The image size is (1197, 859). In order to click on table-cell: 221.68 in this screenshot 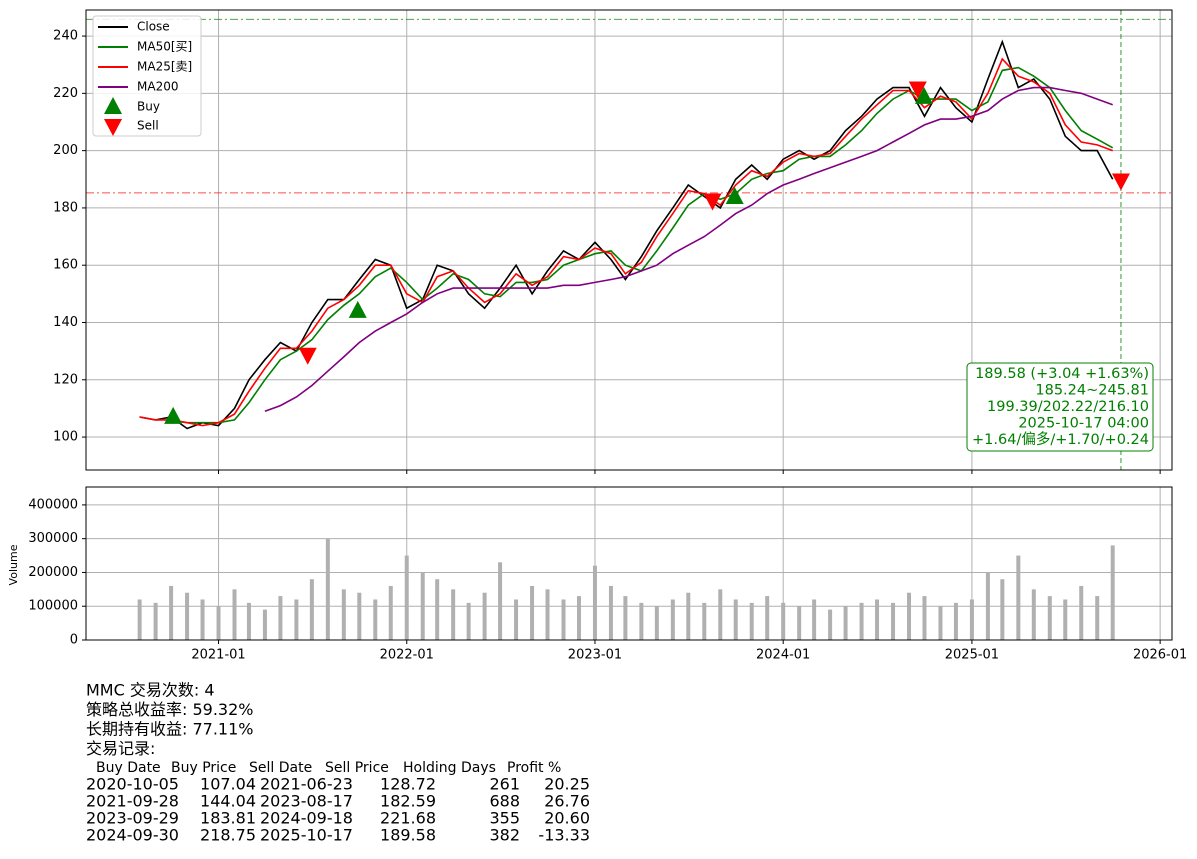, I will do `click(408, 818)`.